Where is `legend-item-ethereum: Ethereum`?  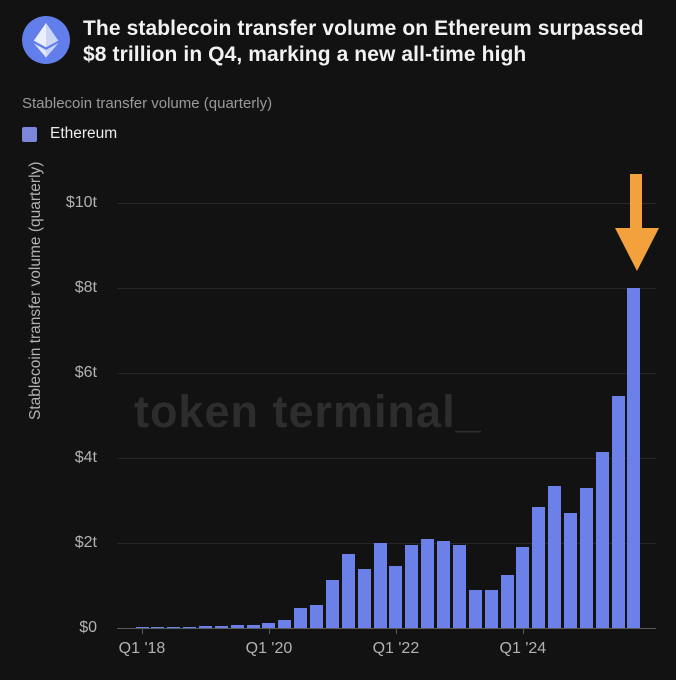
legend-item-ethereum: Ethereum is located at coordinates (70, 133).